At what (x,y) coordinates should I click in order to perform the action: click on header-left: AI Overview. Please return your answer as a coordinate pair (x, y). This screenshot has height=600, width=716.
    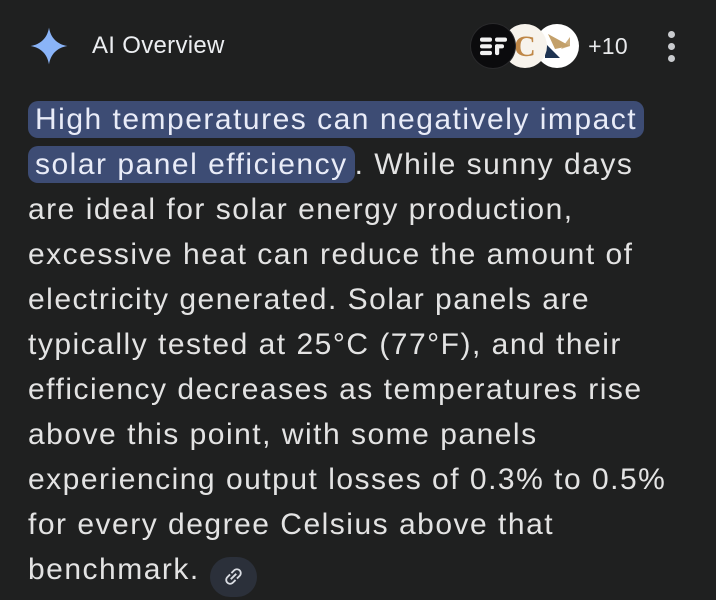
    Looking at the image, I should click on (126, 46).